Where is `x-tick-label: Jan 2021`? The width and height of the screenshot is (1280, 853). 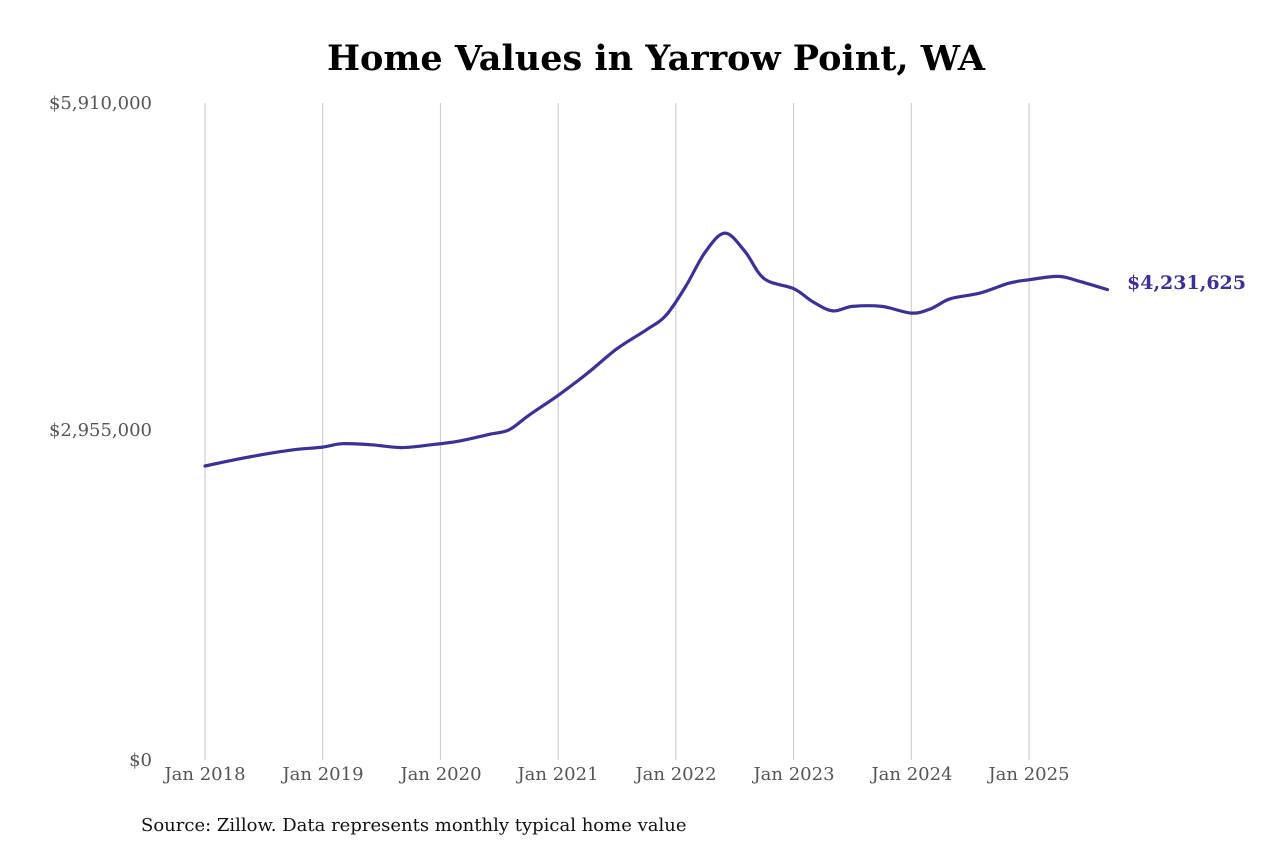 x-tick-label: Jan 2021 is located at coordinates (558, 774).